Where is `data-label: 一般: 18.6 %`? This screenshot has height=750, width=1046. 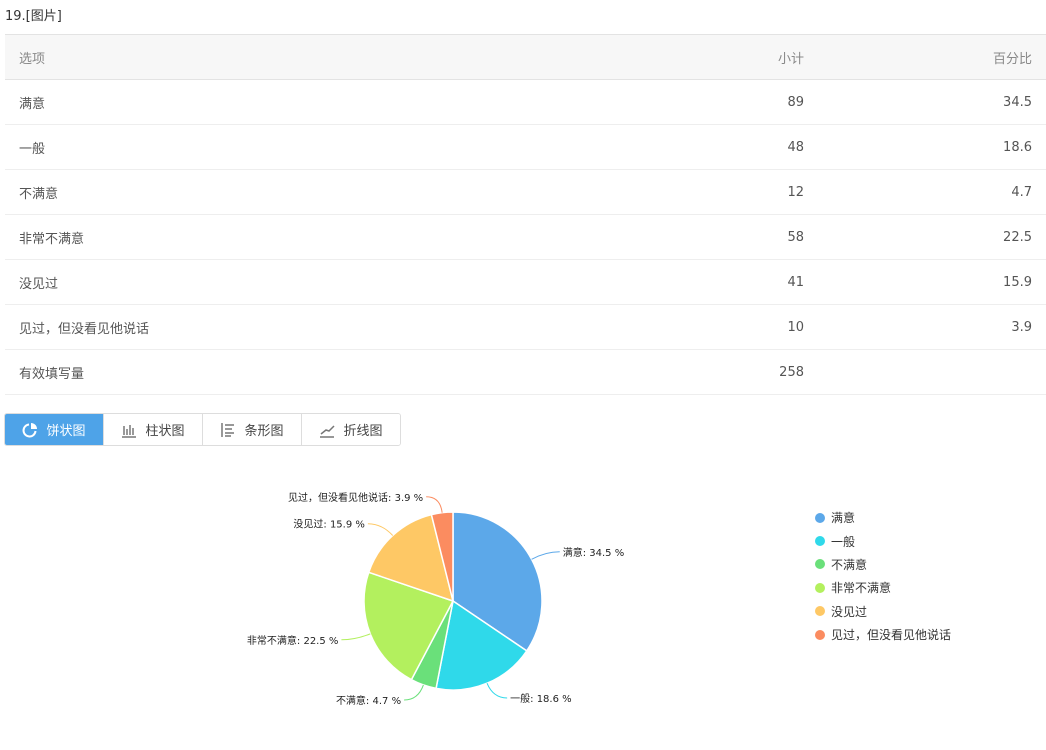 data-label: 一般: 18.6 % is located at coordinates (540, 698).